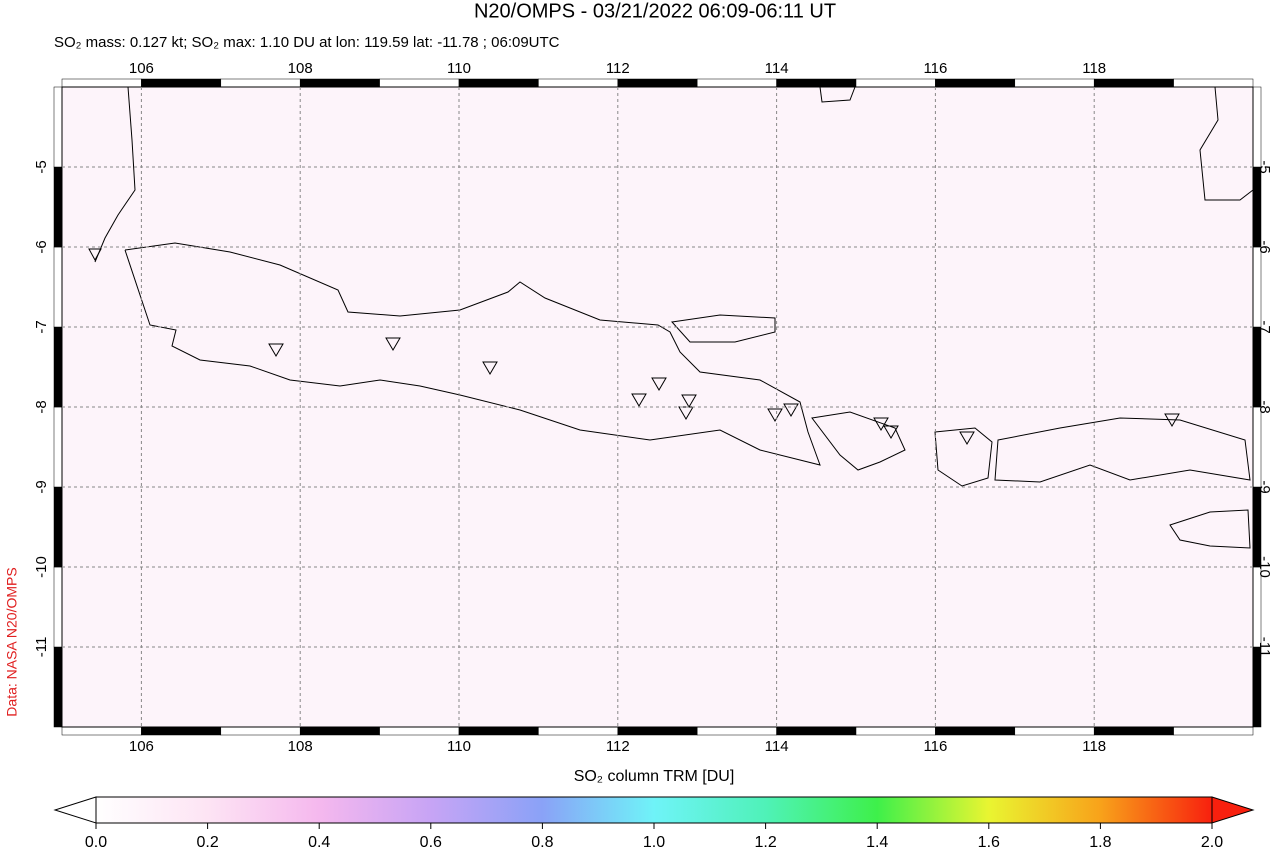 This screenshot has width=1272, height=858. What do you see at coordinates (989, 842) in the screenshot?
I see `colorbar-tick-label: 1.6` at bounding box center [989, 842].